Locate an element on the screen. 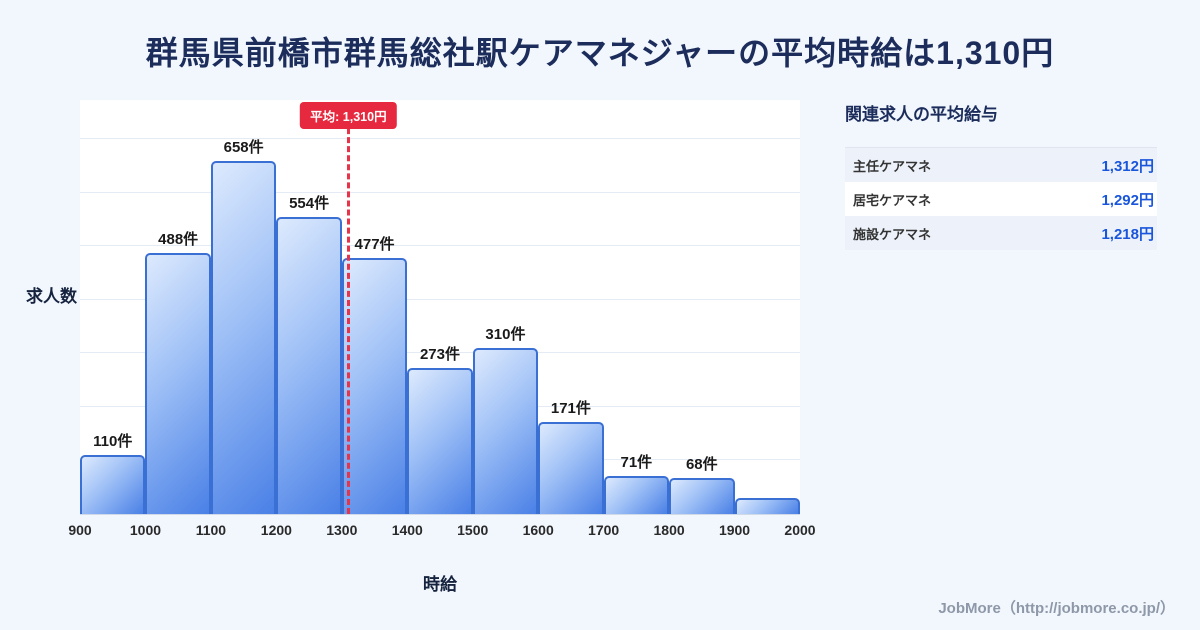  bar-column: 477件 is located at coordinates (374, 307).